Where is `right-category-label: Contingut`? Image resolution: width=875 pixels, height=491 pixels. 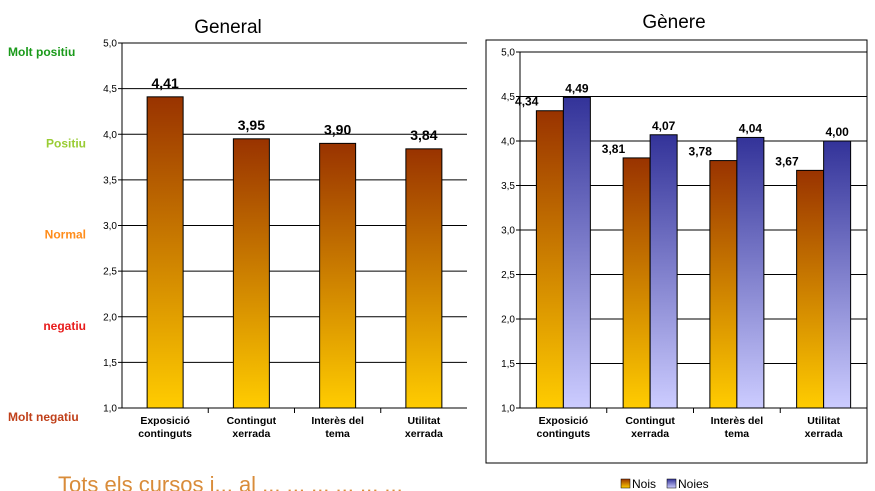
right-category-label: Contingut is located at coordinates (650, 421).